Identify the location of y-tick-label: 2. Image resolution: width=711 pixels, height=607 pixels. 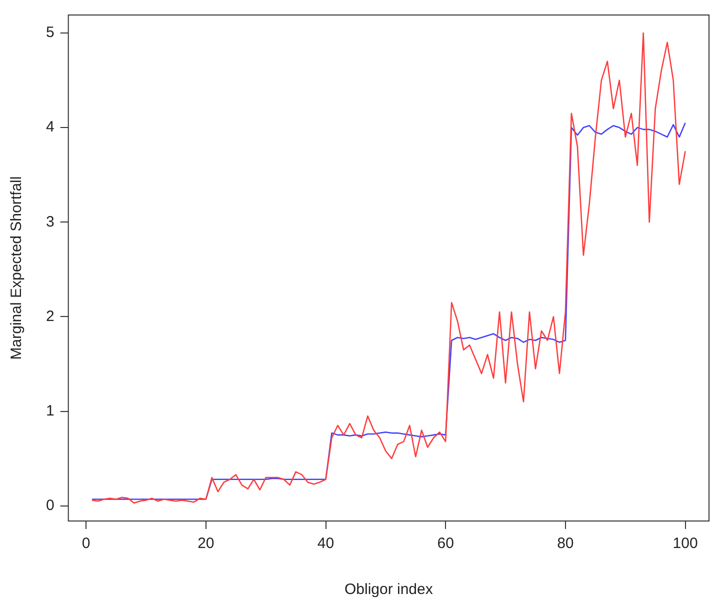
(50, 316).